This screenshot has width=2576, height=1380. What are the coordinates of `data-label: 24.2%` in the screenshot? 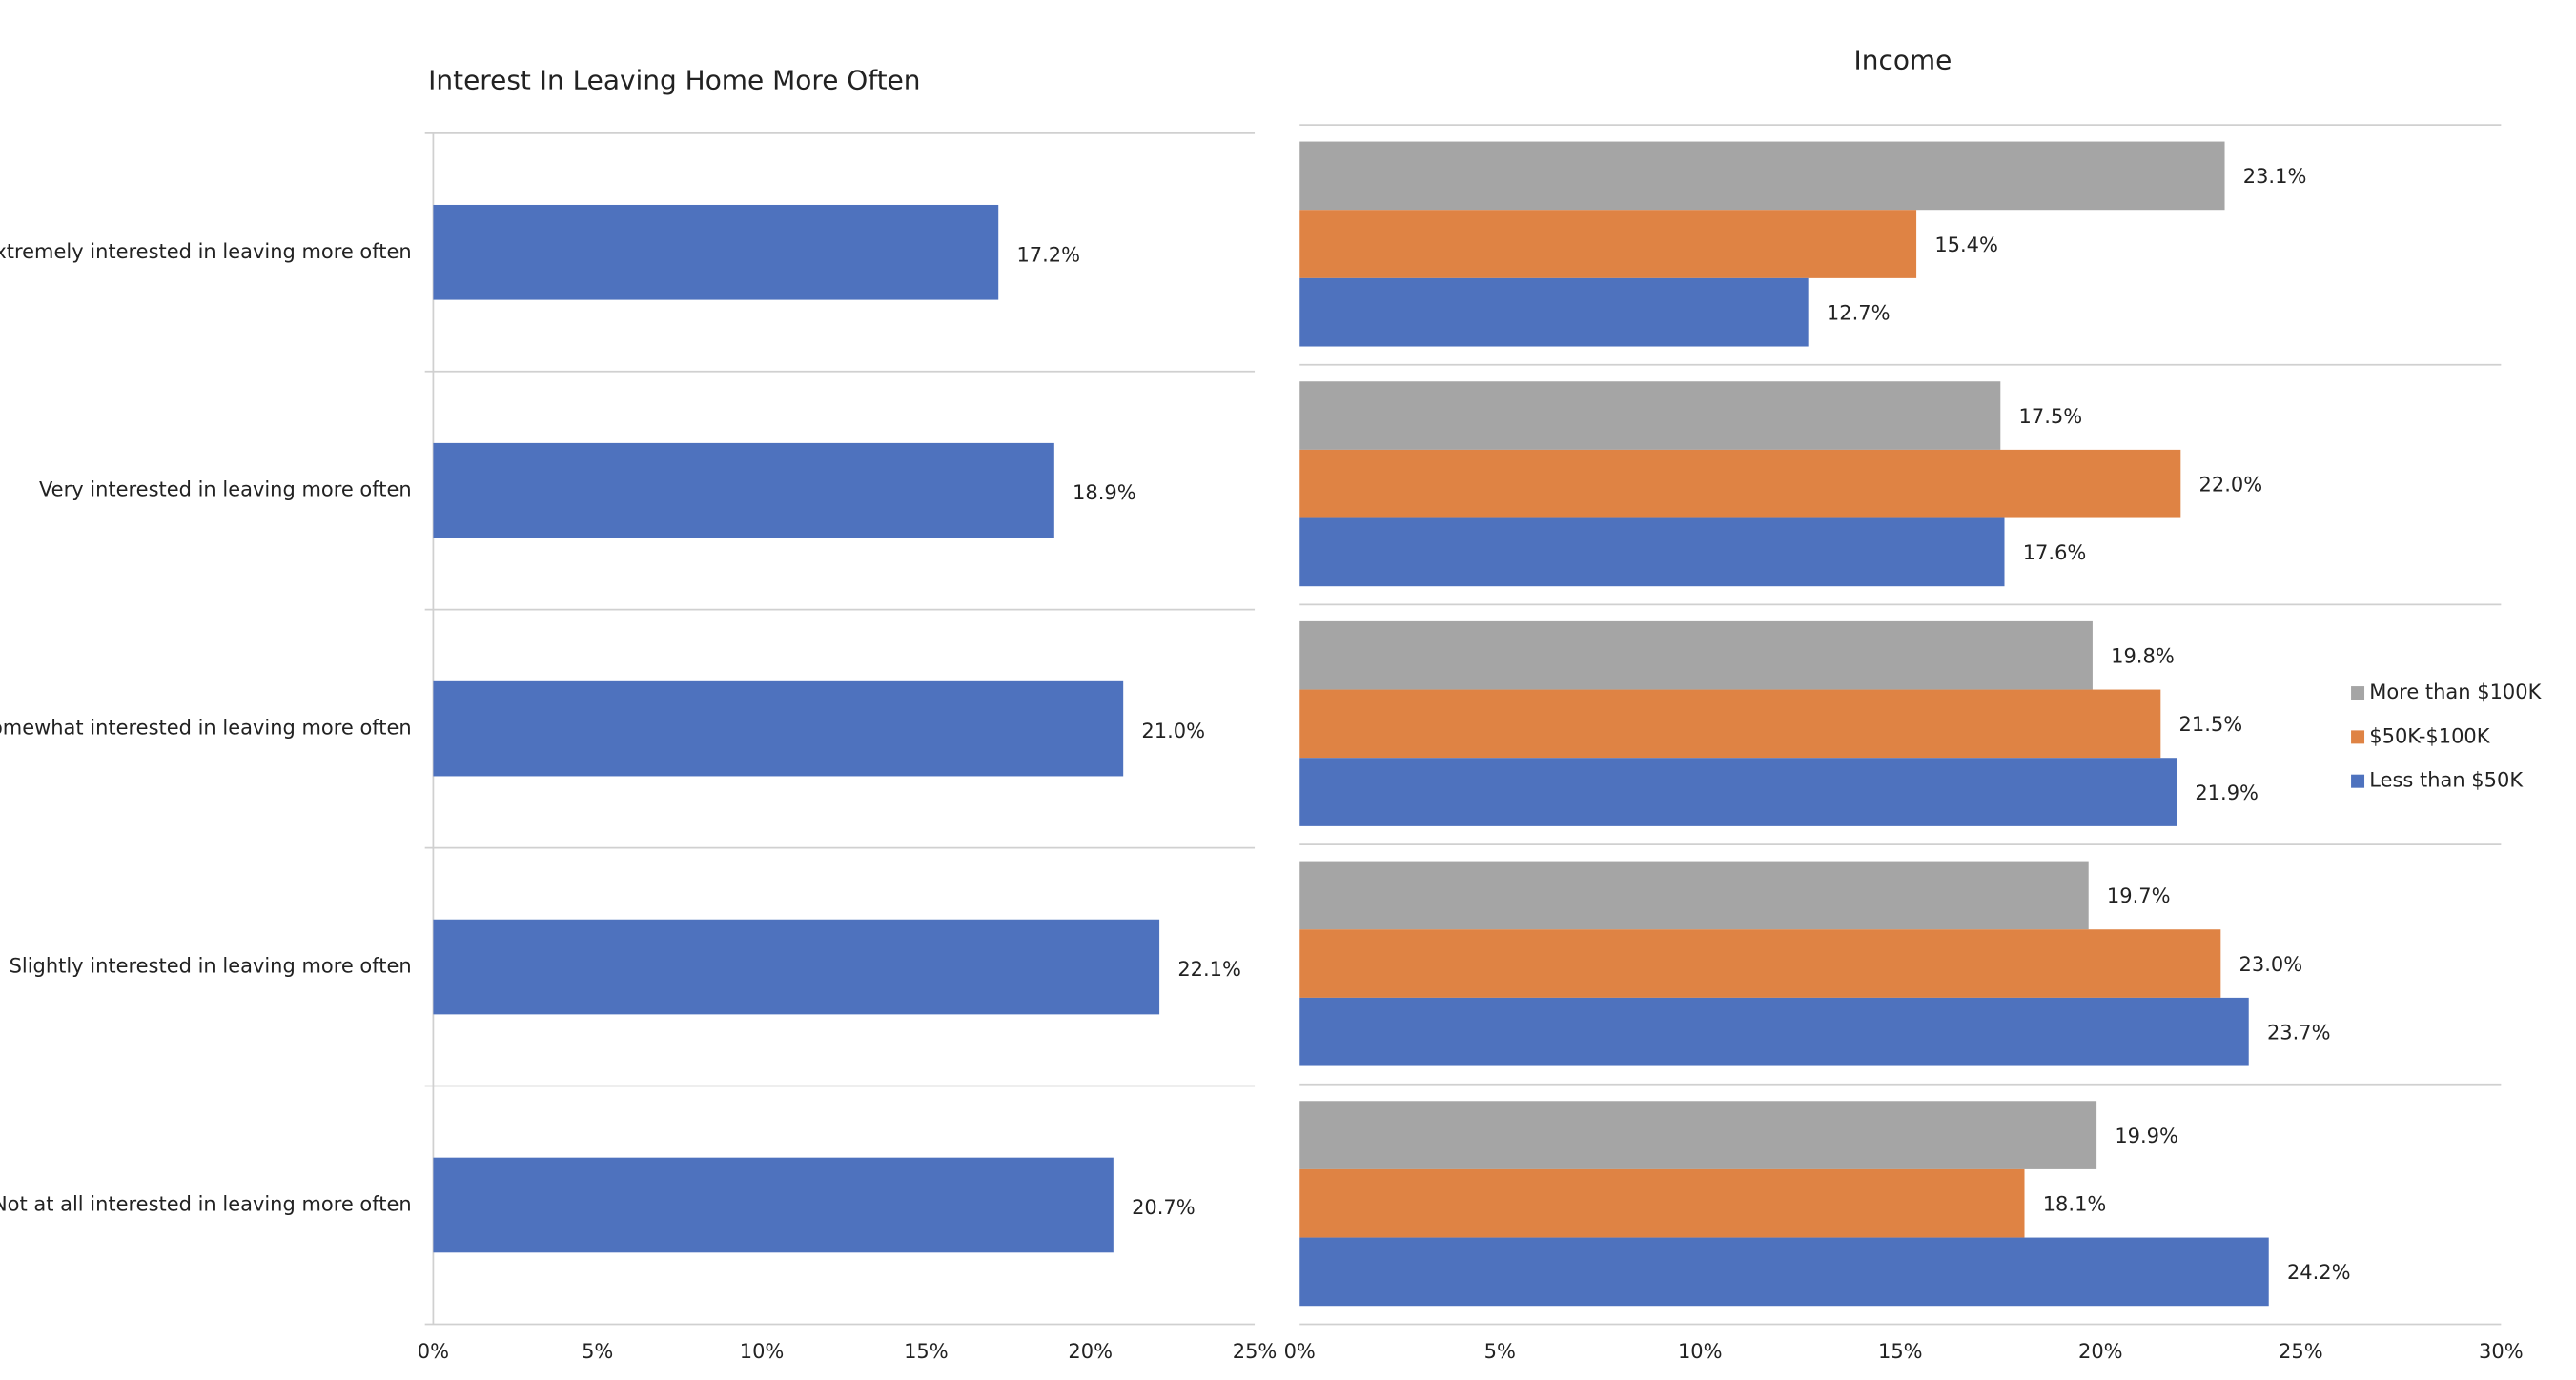 It's located at (2319, 1272).